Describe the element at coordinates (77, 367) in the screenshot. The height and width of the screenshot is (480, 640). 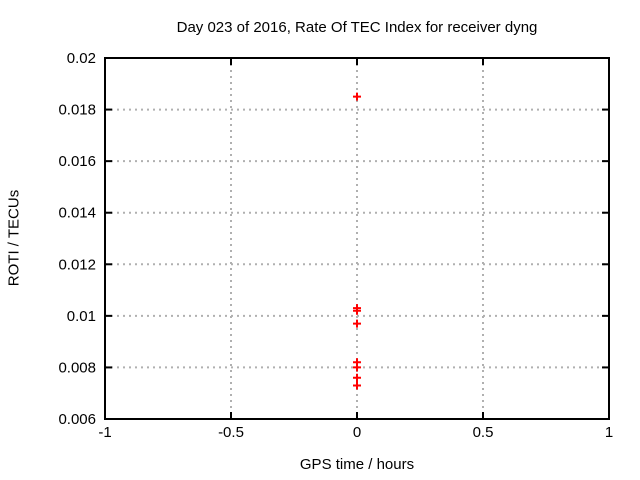
I see `y-tick-label: 0.008` at that location.